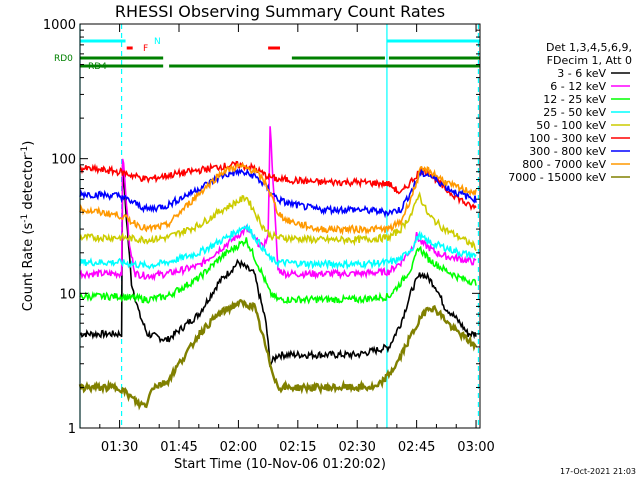 The width and height of the screenshot is (640, 480). Describe the element at coordinates (28, 143) in the screenshot. I see `y-axis-label-end: )` at that location.